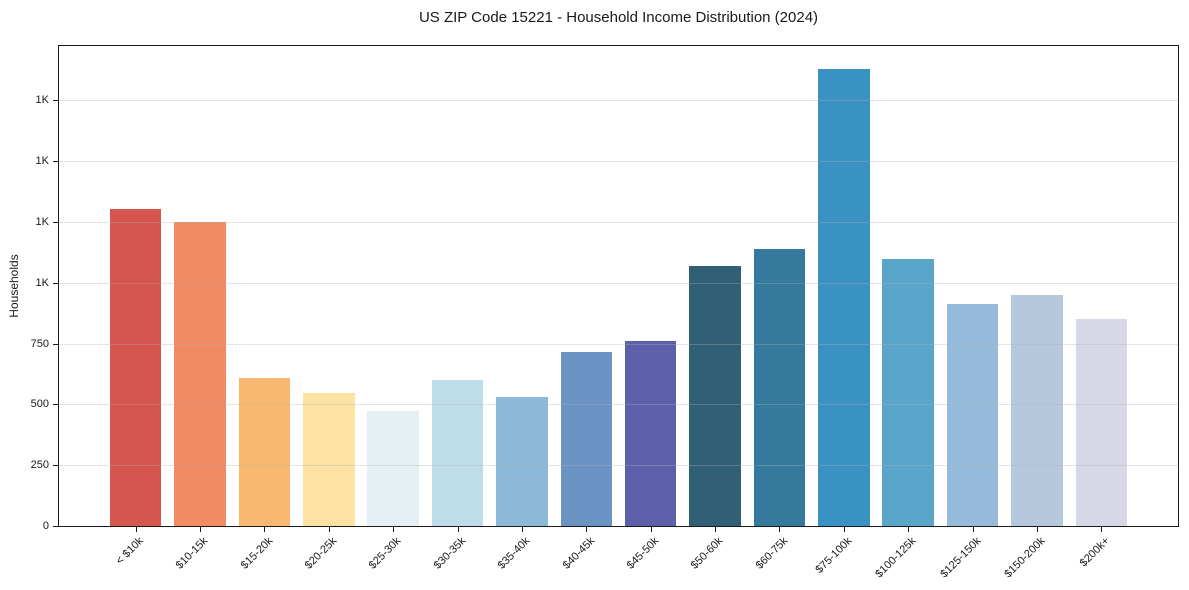 The height and width of the screenshot is (590, 1189). What do you see at coordinates (457, 453) in the screenshot?
I see `bar-30-35k` at bounding box center [457, 453].